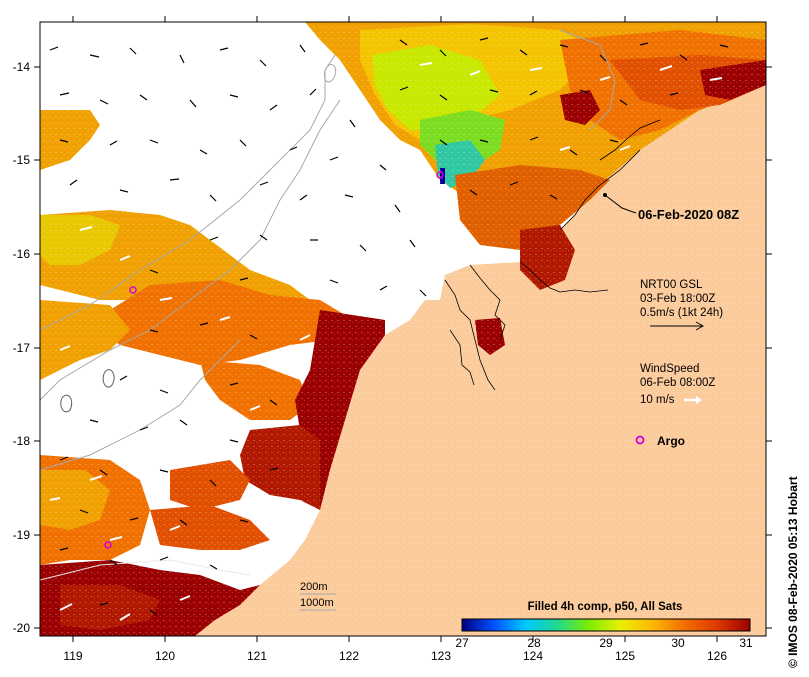  What do you see at coordinates (22, 535) in the screenshot?
I see `y-tick-label: -19` at bounding box center [22, 535].